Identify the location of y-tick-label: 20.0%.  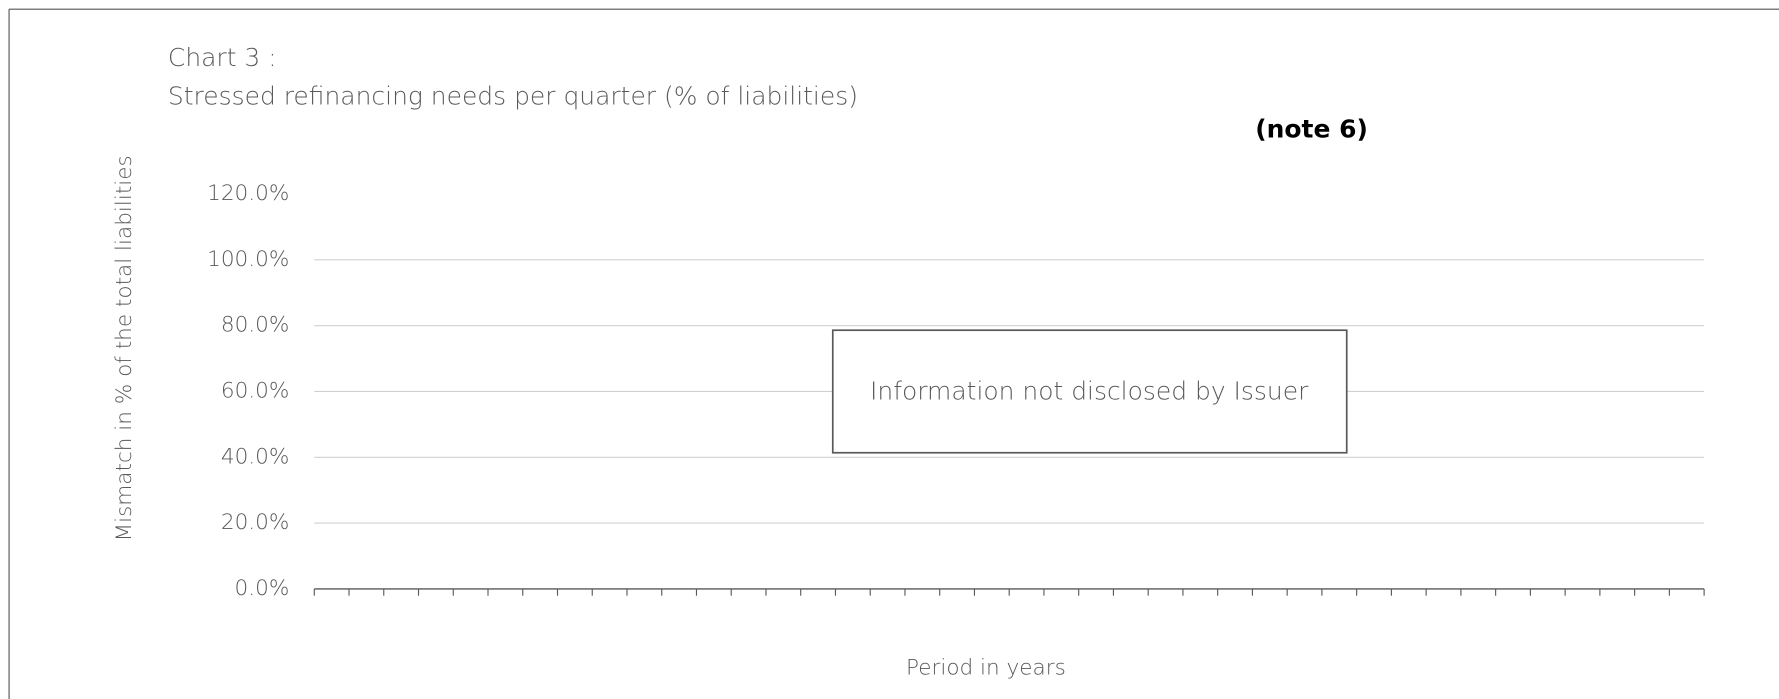
(255, 522).